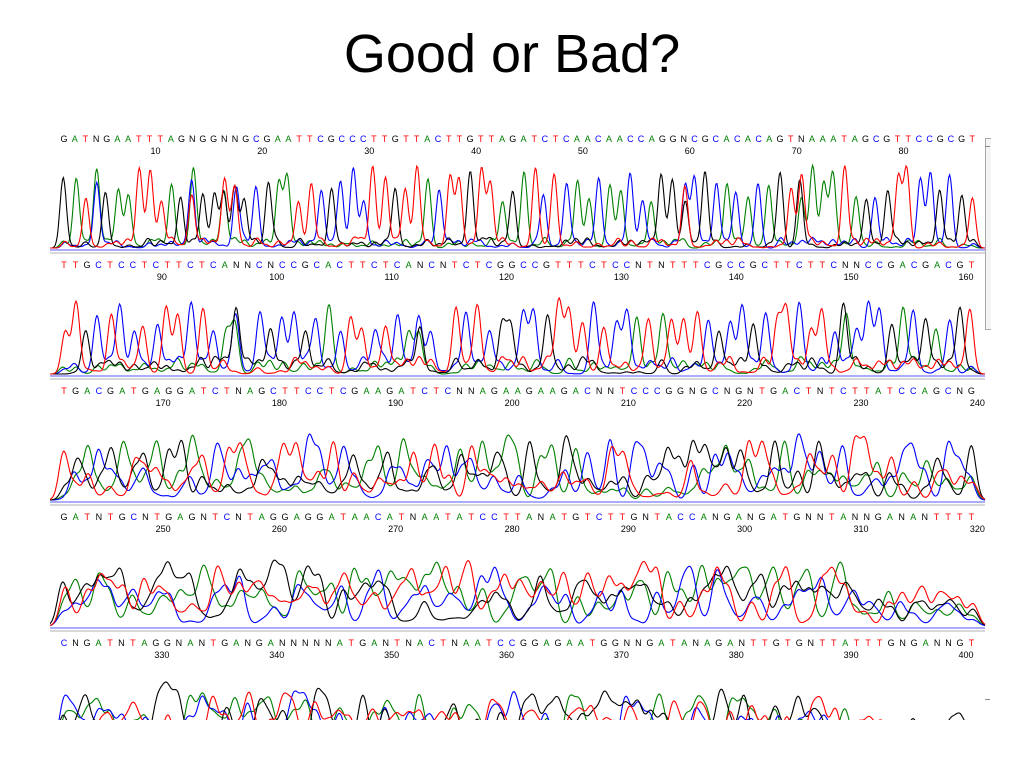 This screenshot has height=768, width=1024. What do you see at coordinates (162, 277) in the screenshot?
I see `position-label: 90` at bounding box center [162, 277].